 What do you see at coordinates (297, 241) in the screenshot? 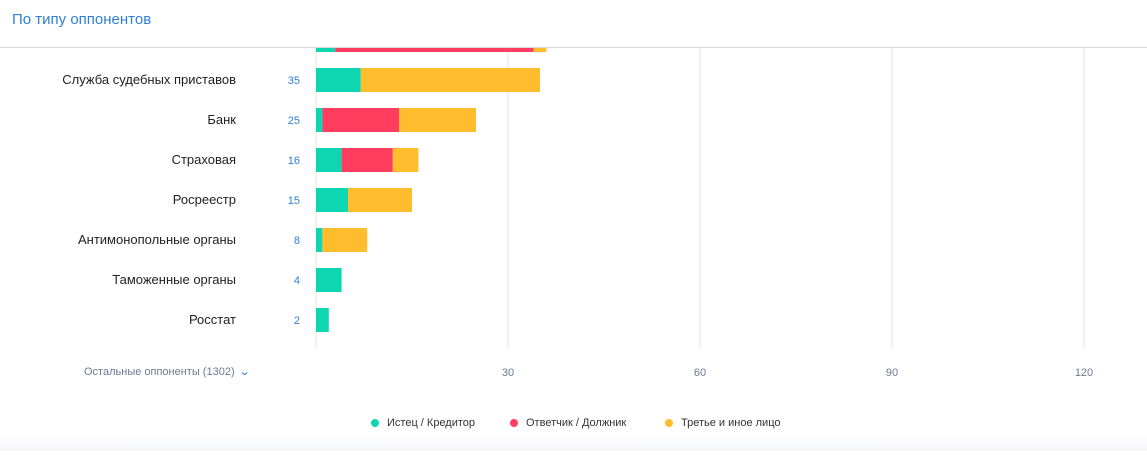
I see `category-count: 8` at bounding box center [297, 241].